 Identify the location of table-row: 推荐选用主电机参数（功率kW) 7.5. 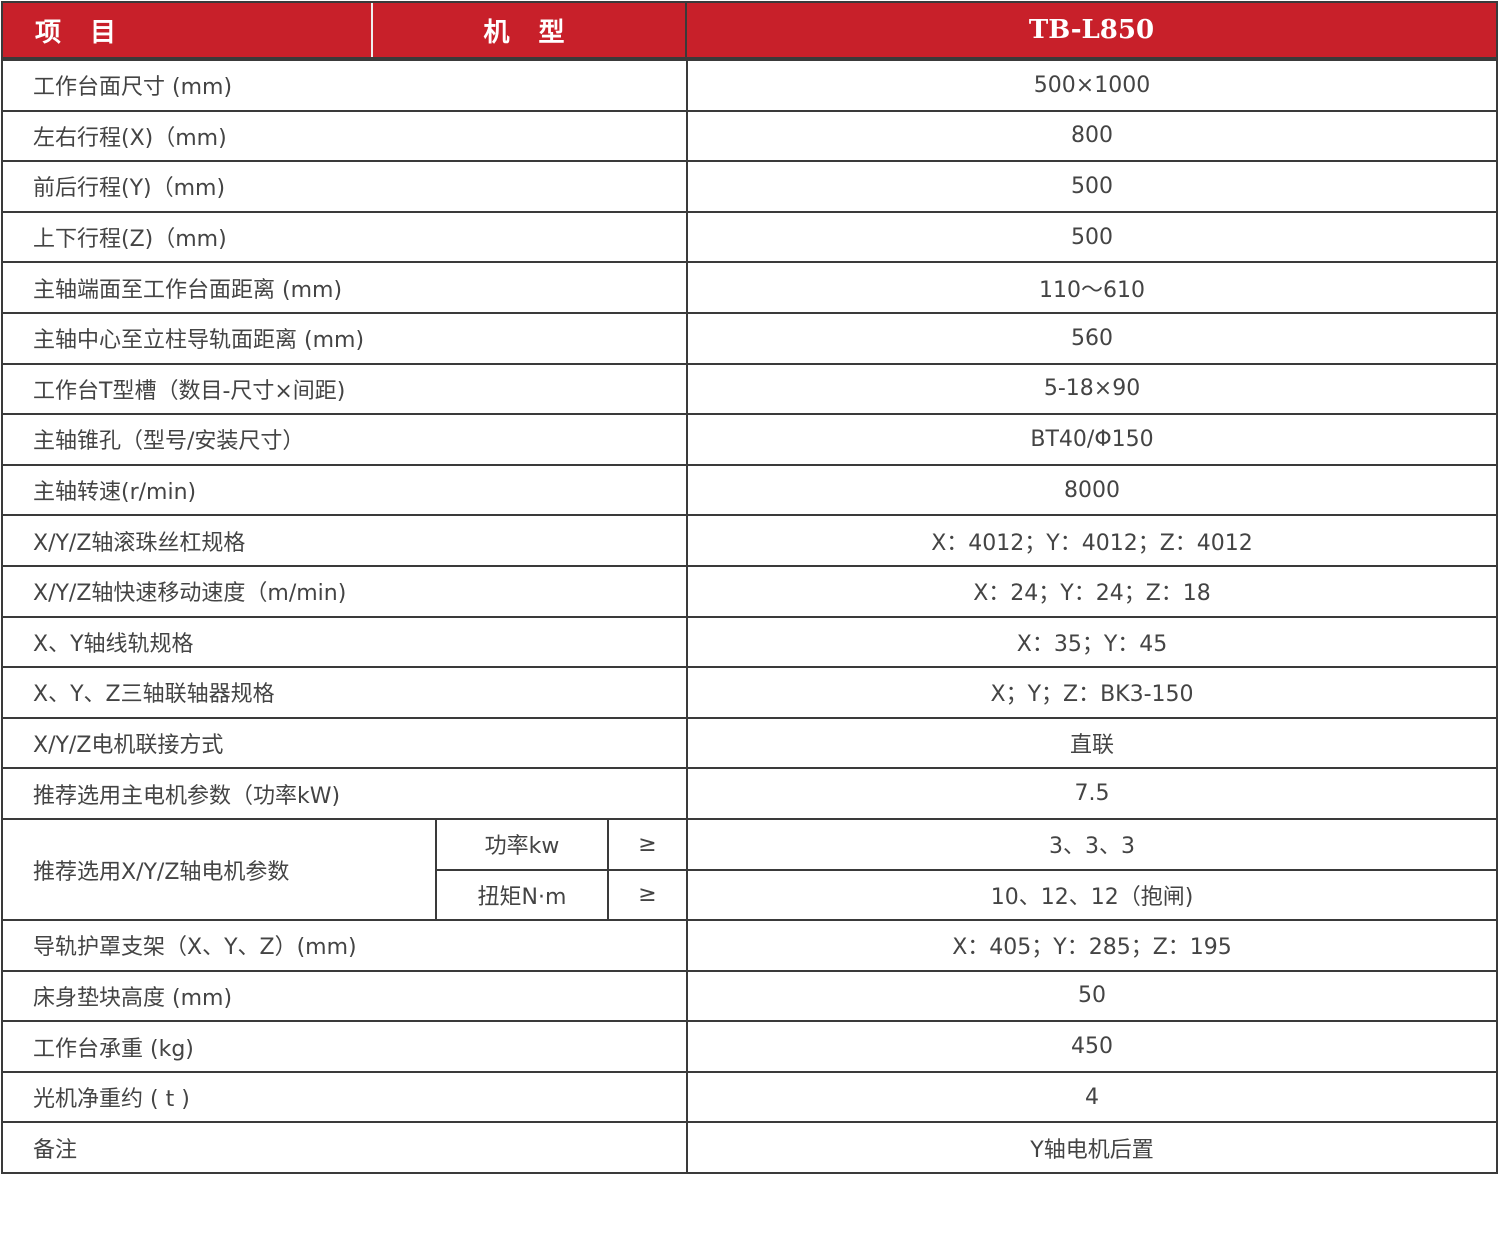
(749, 793).